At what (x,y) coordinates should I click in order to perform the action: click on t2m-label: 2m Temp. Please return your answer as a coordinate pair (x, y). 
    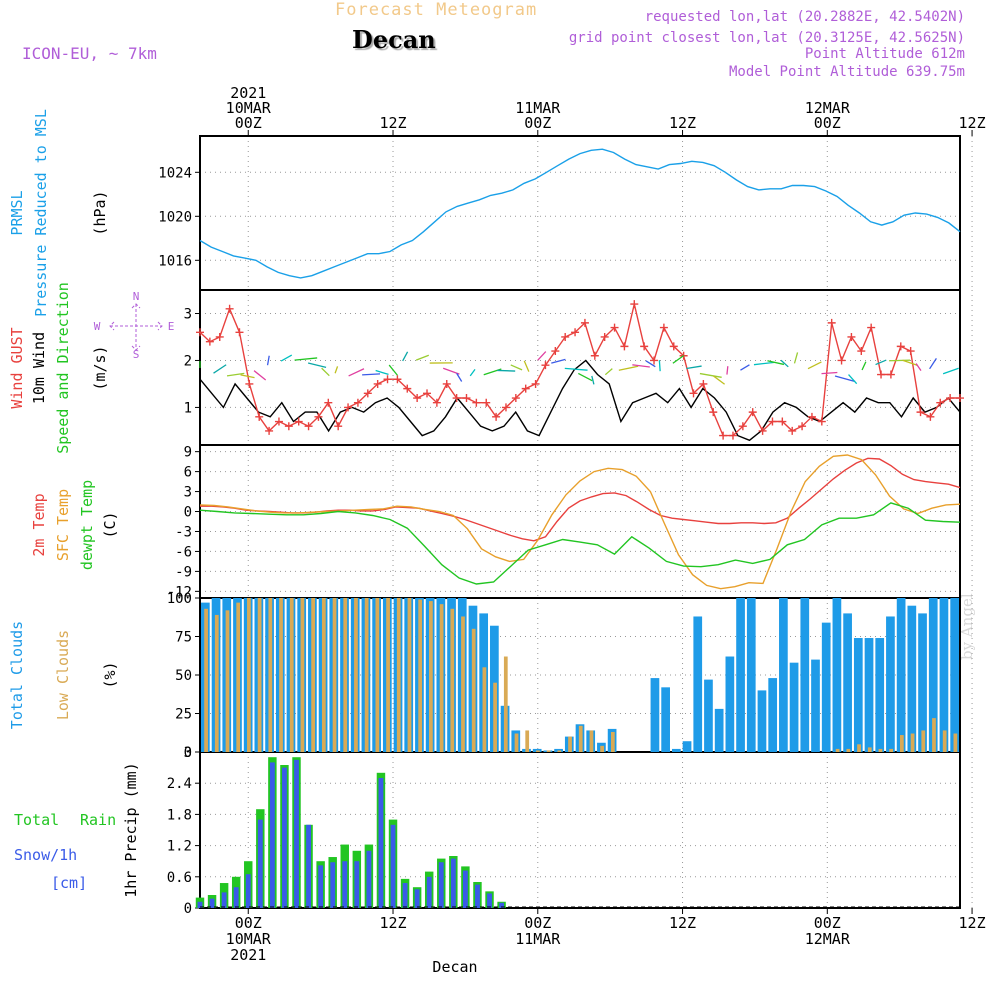
    Looking at the image, I should click on (39, 524).